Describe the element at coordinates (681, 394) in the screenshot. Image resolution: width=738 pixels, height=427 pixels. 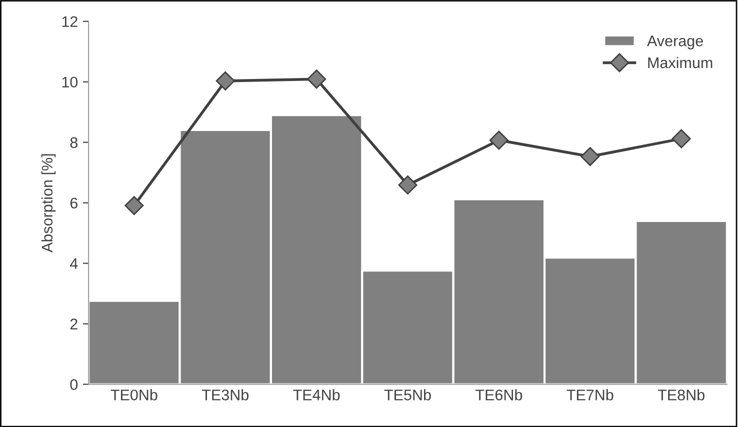
I see `x-tick-label: TE8Nb` at that location.